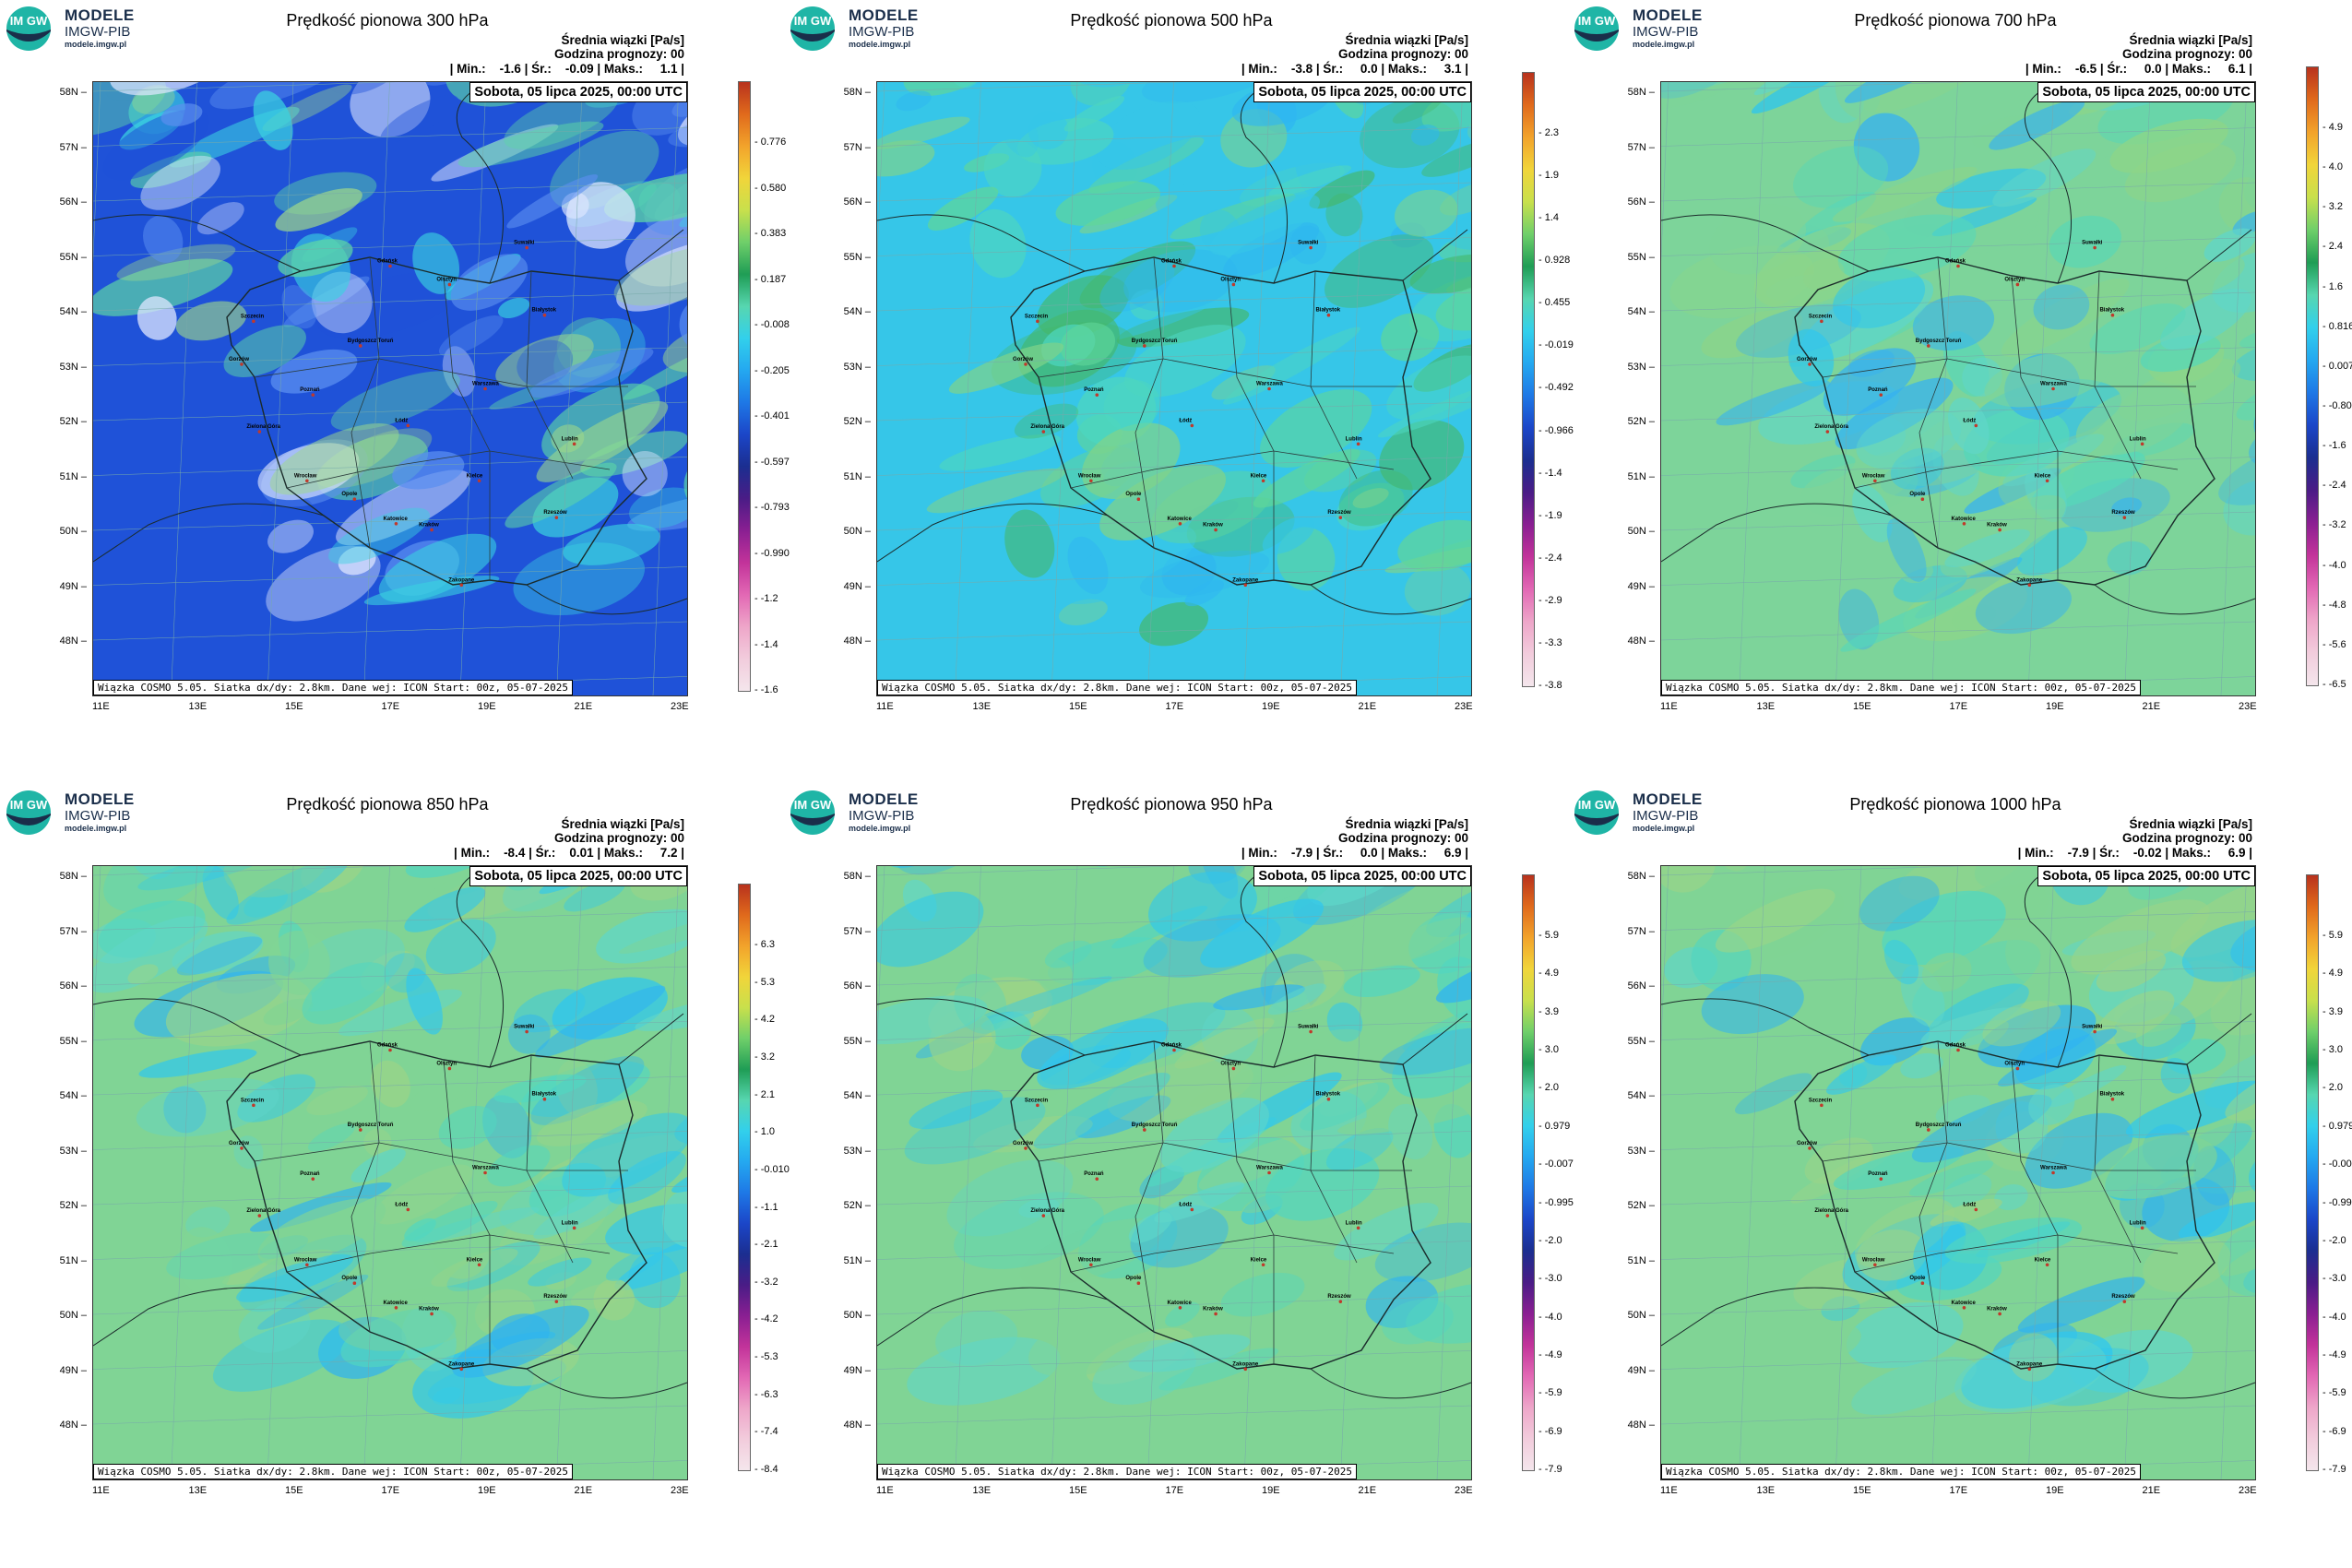 The height and width of the screenshot is (1568, 2352). I want to click on colorbar-label: - -1.9, so click(1550, 515).